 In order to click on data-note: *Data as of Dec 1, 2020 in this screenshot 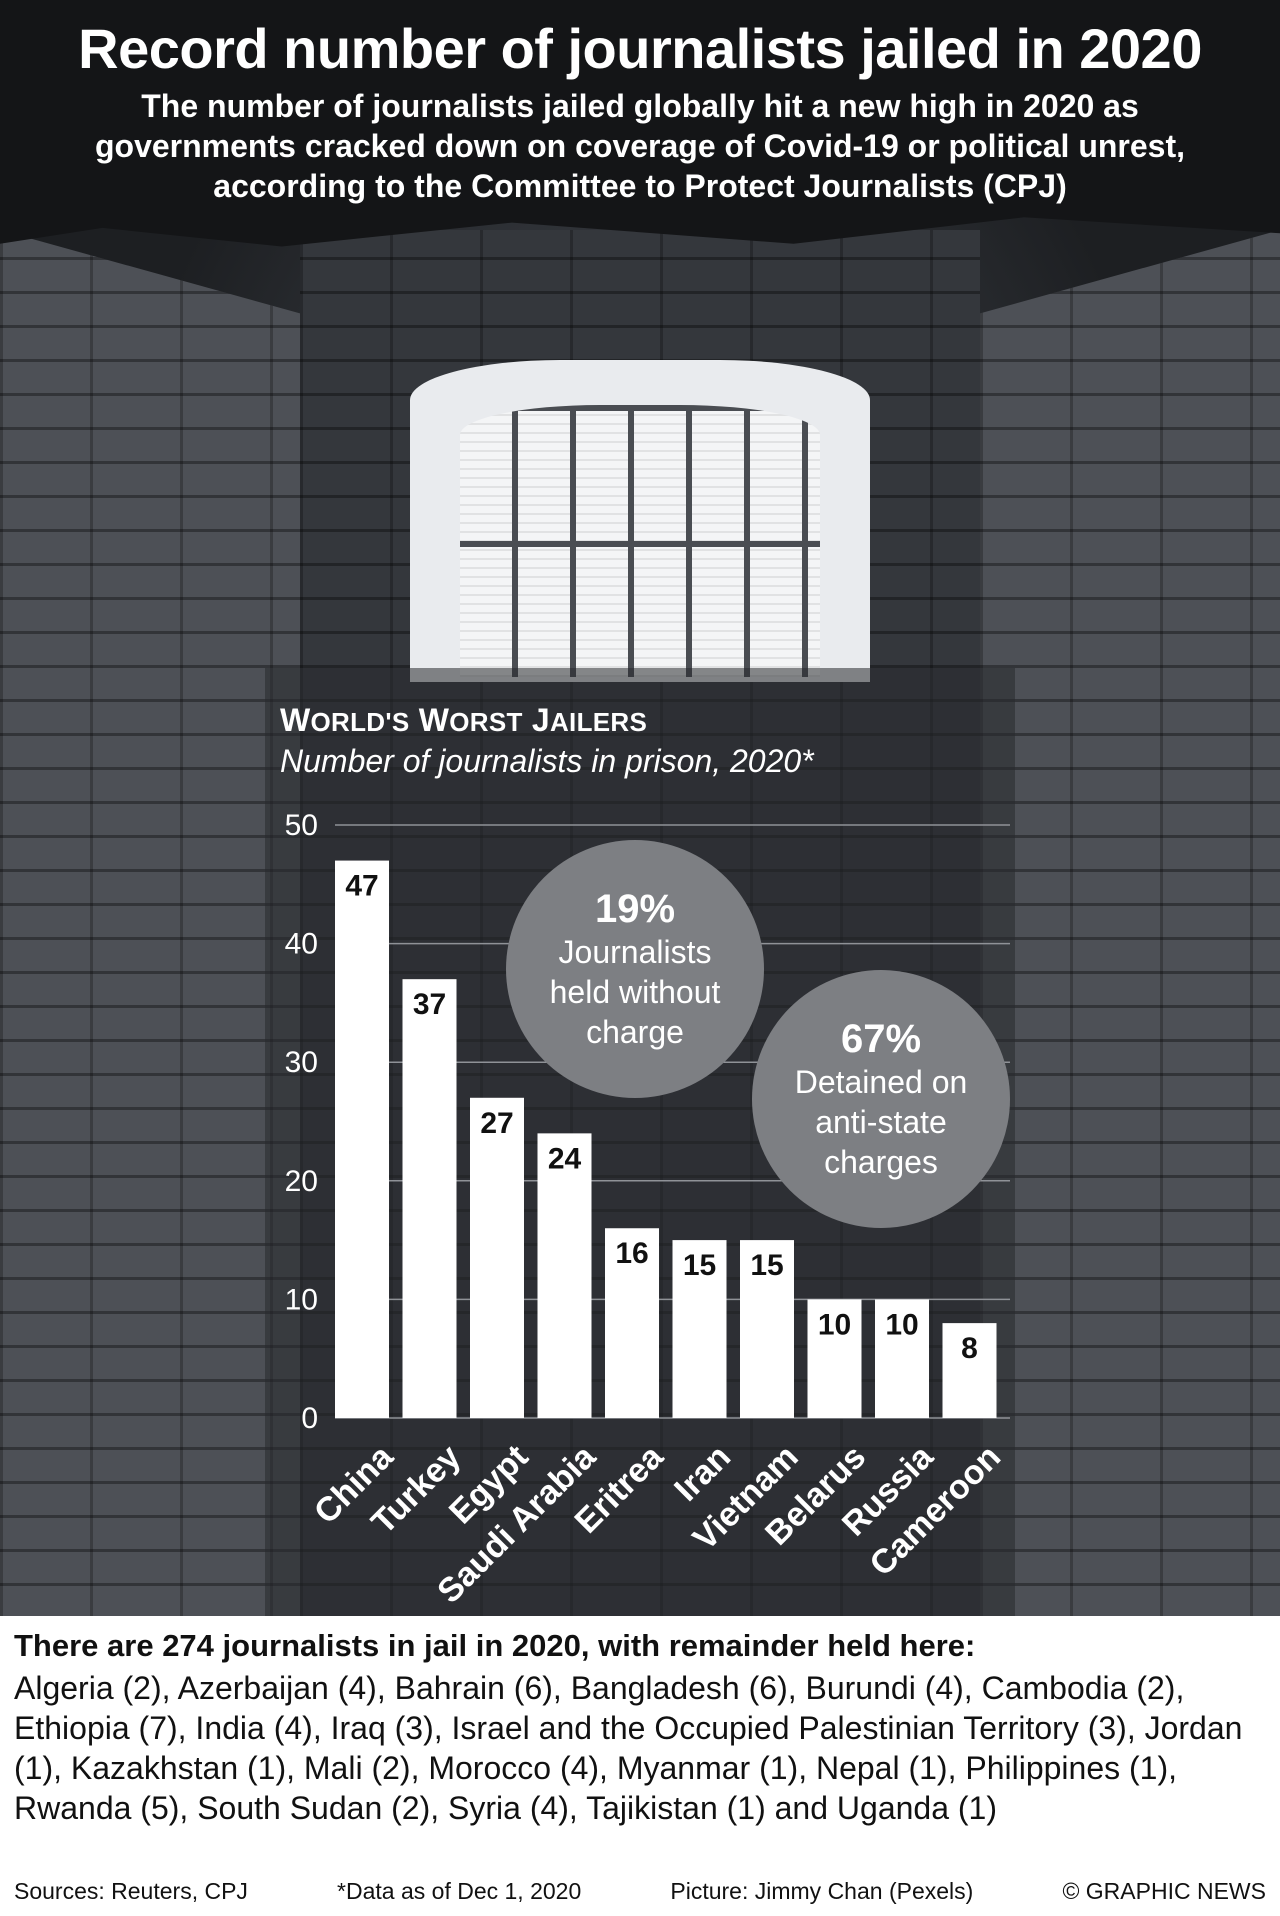, I will do `click(459, 1891)`.